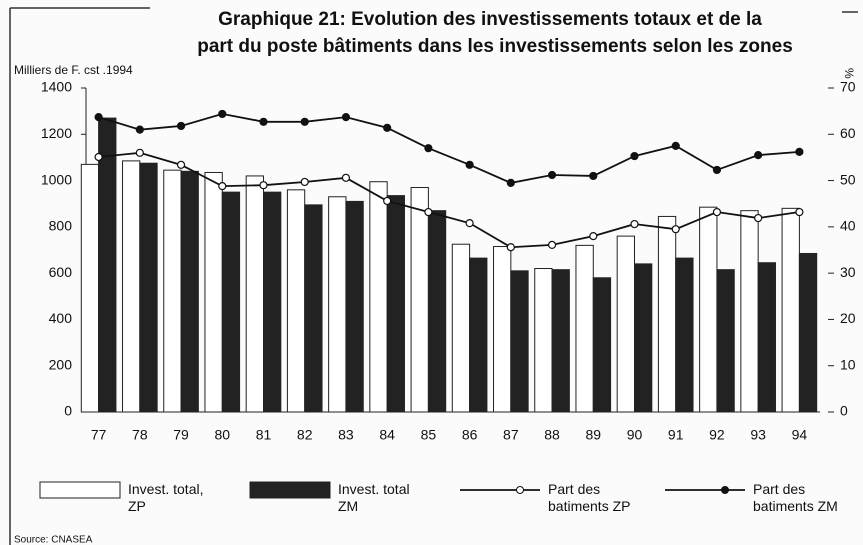 Image resolution: width=863 pixels, height=545 pixels. I want to click on x-tick-label: 85, so click(429, 435).